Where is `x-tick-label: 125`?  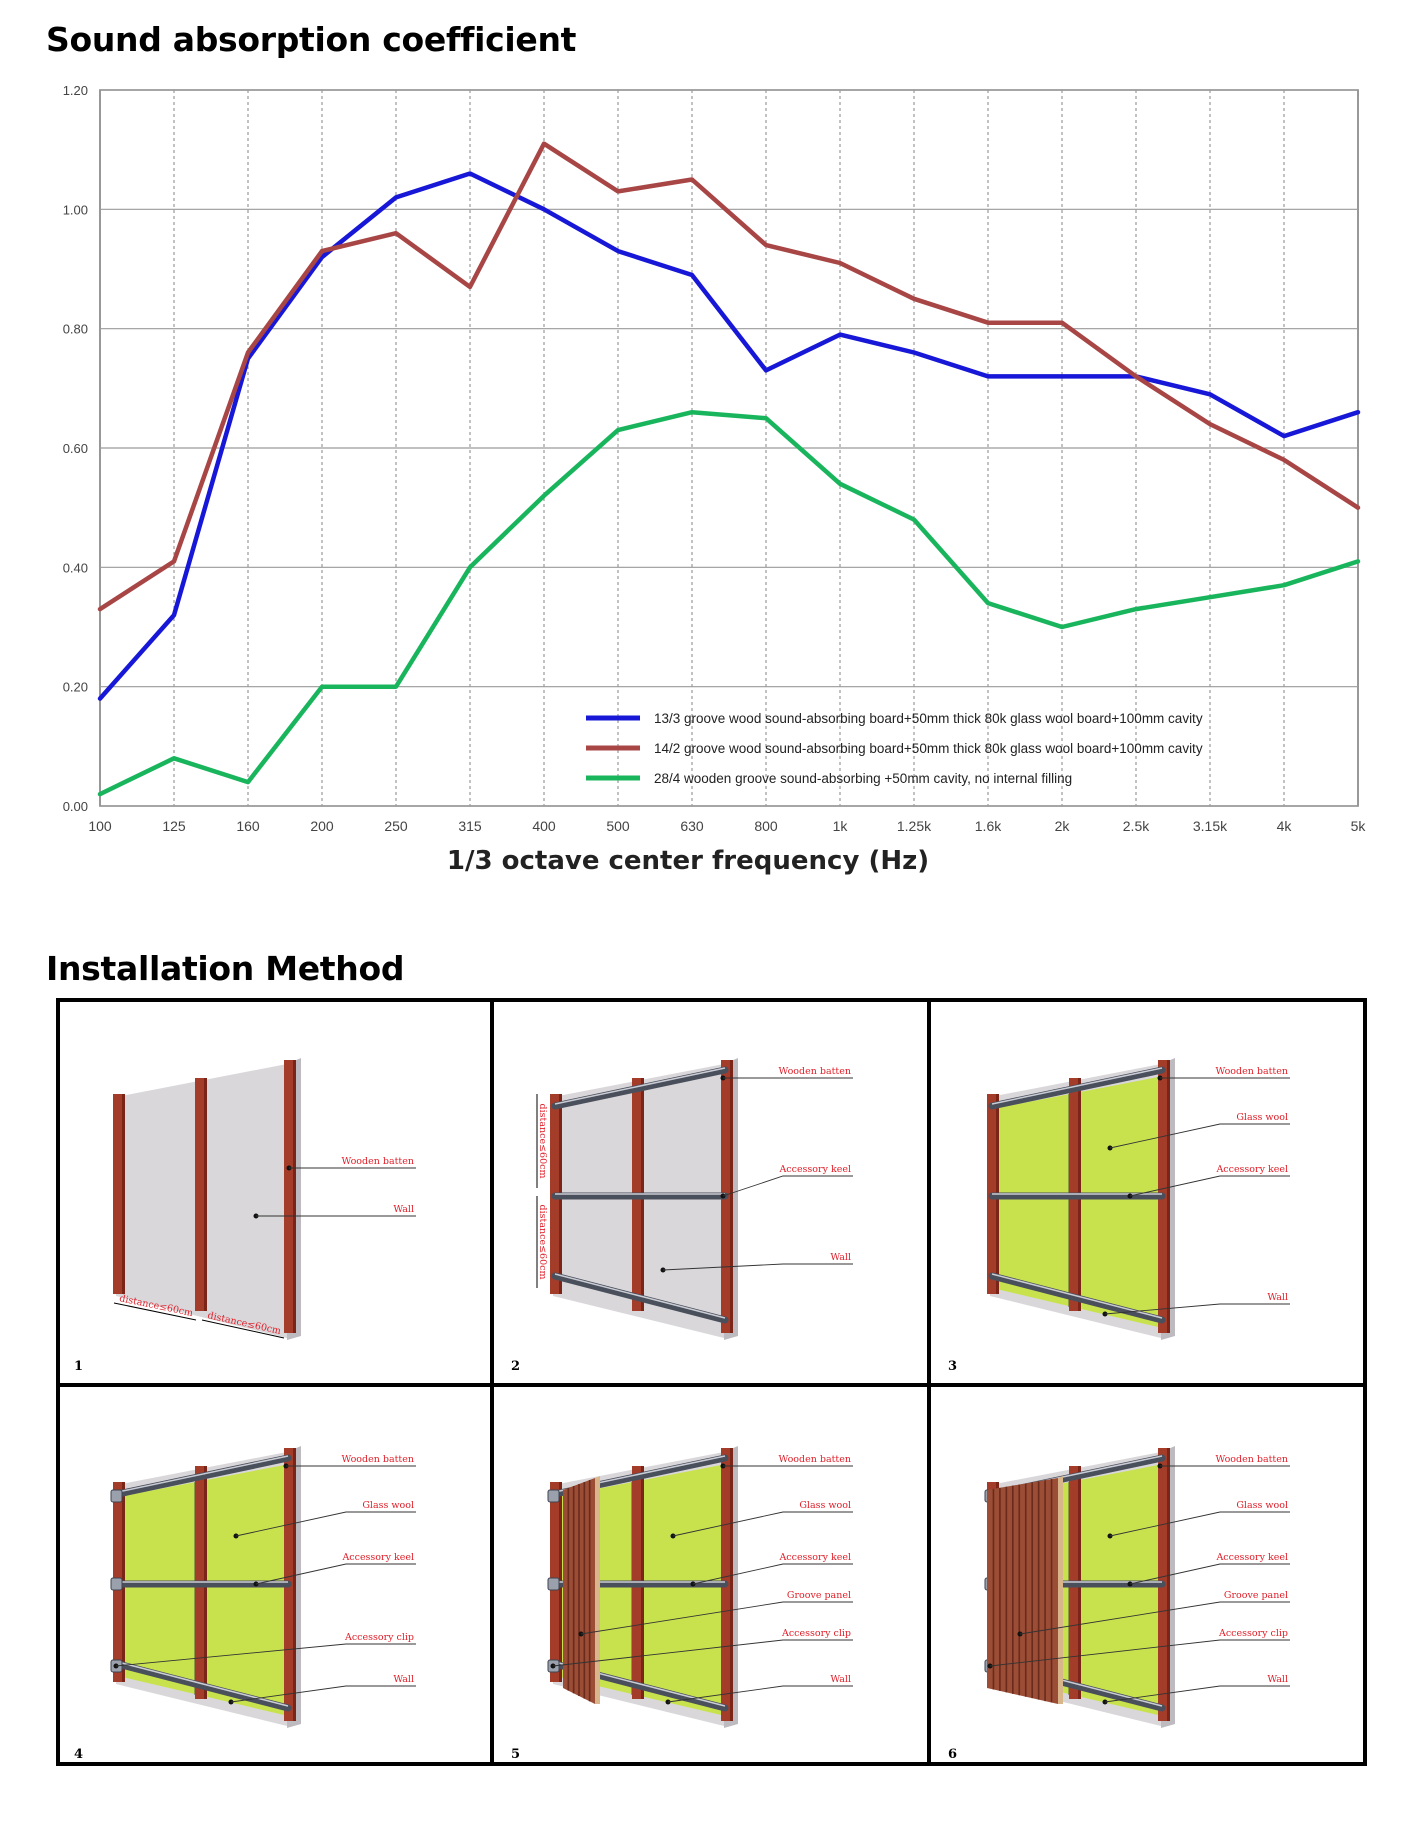
x-tick-label: 125 is located at coordinates (174, 826).